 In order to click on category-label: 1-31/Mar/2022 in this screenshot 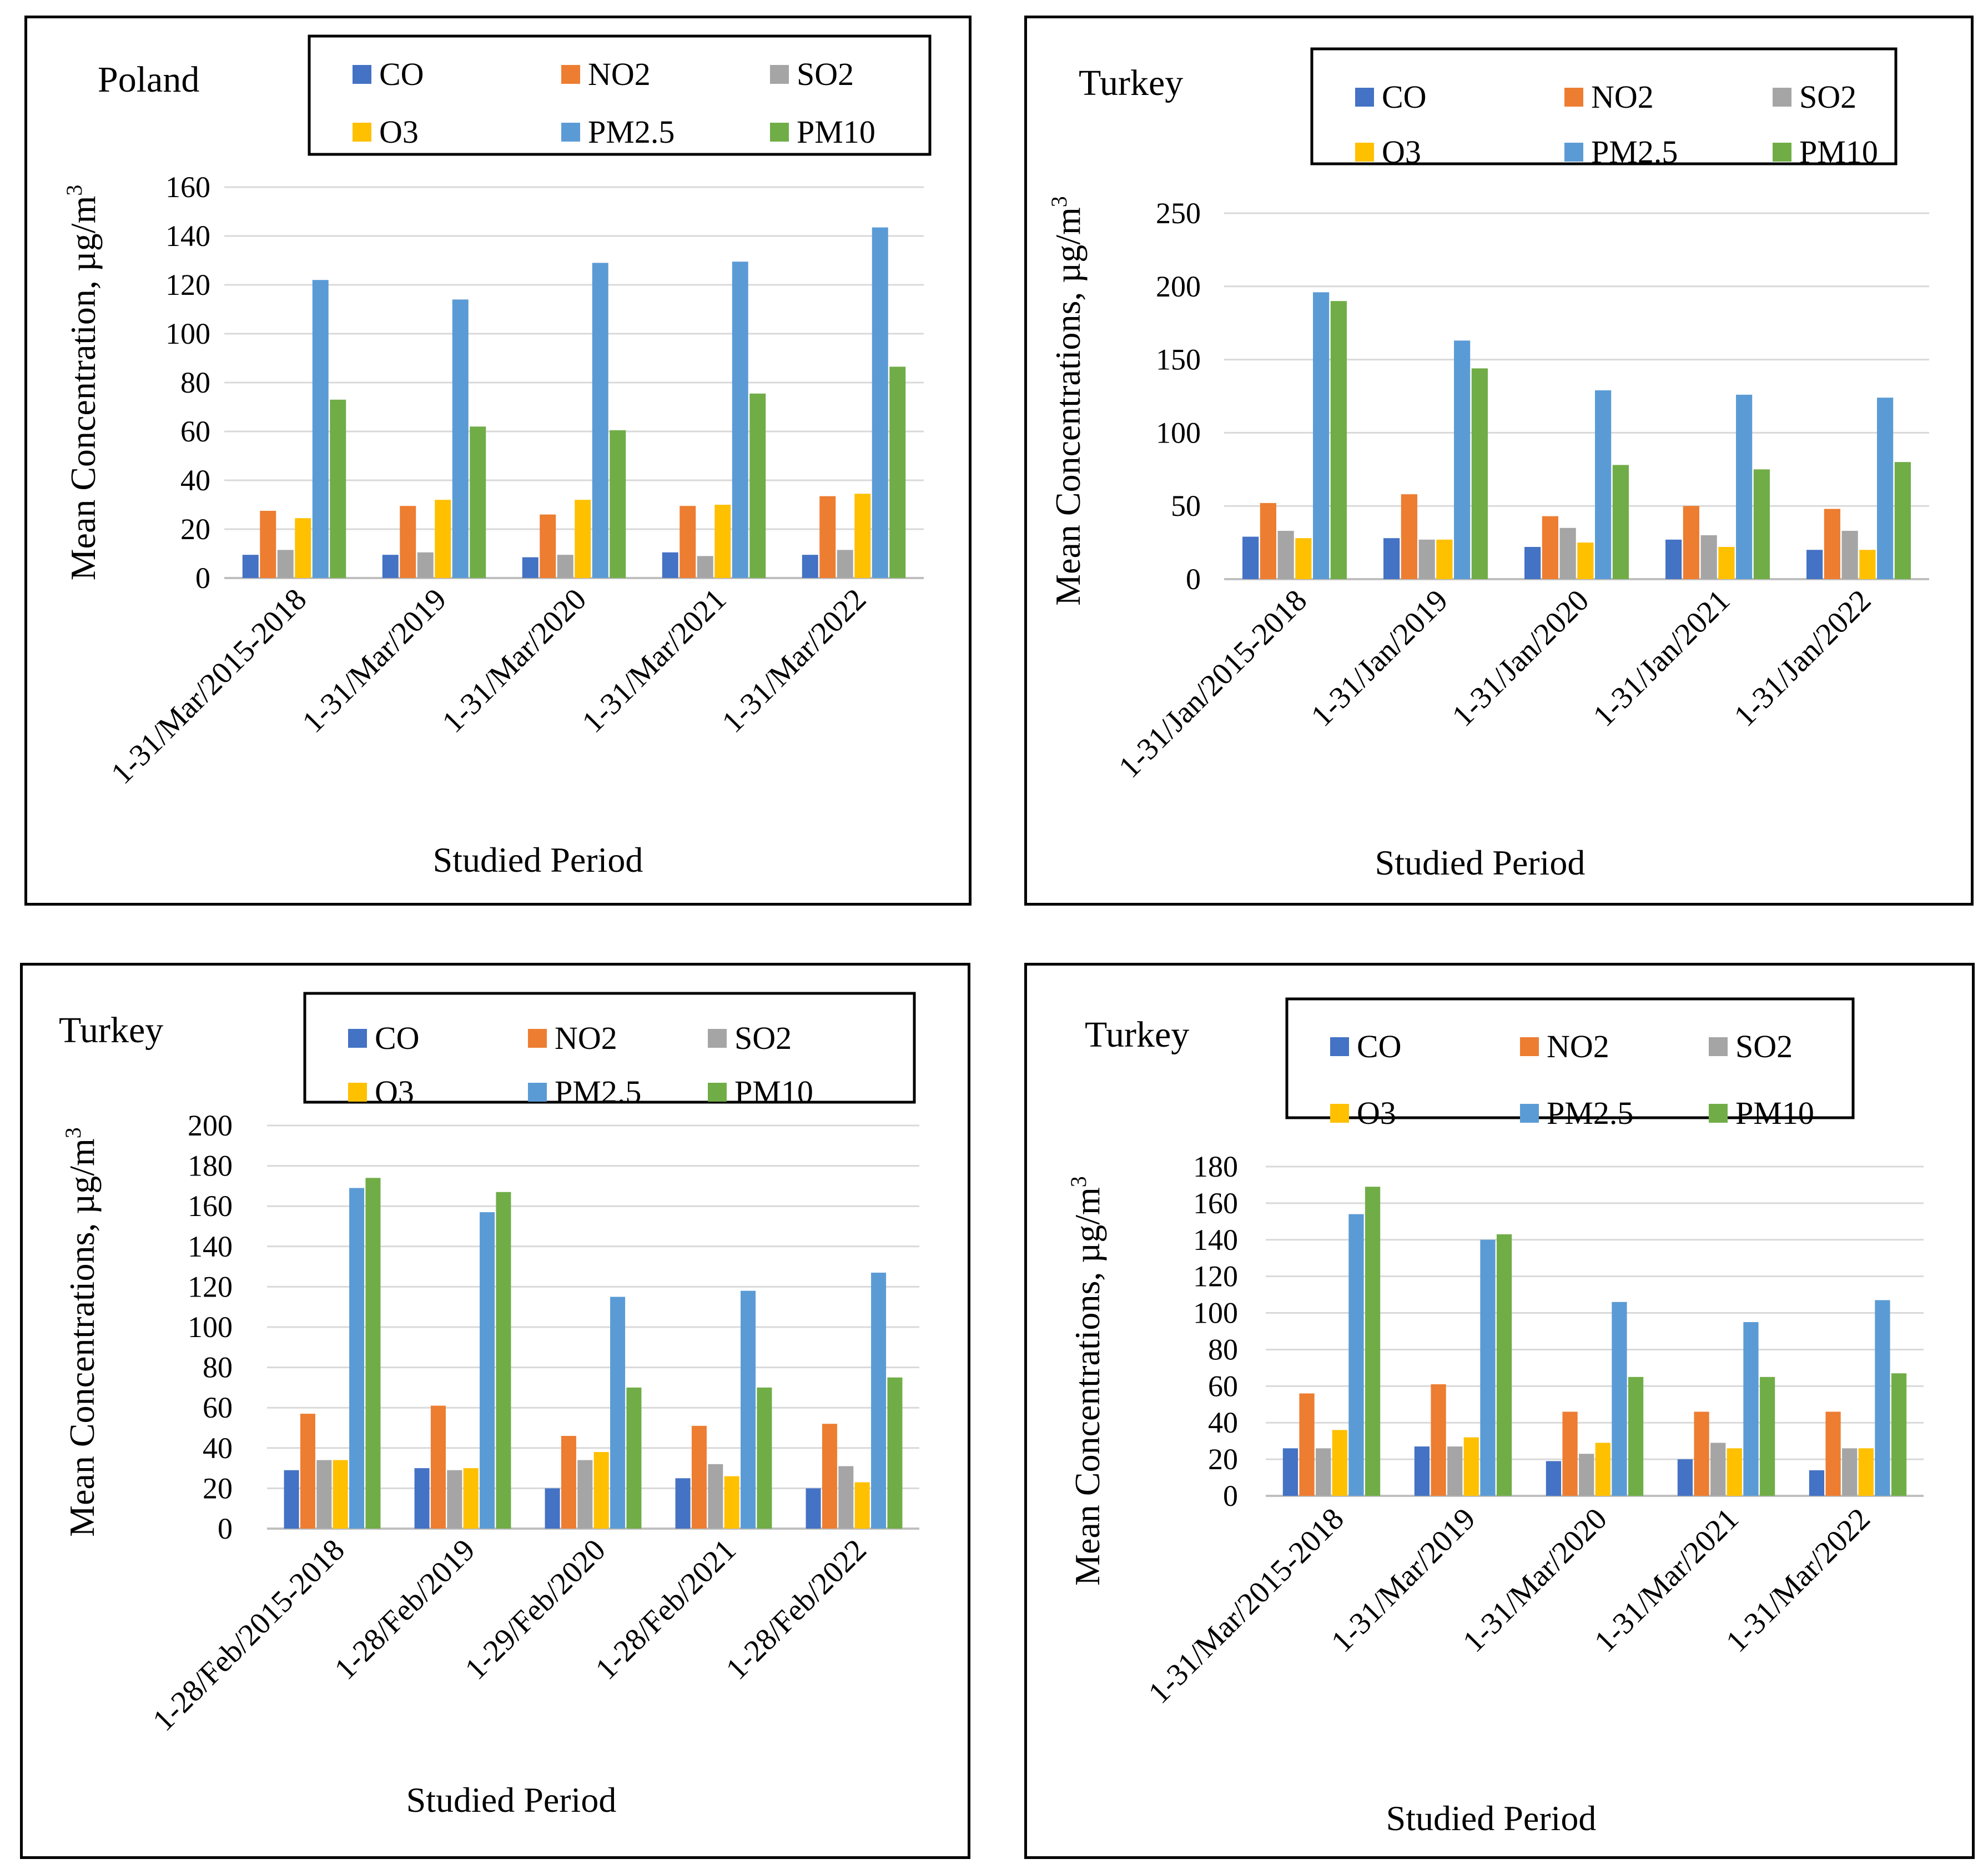, I will do `click(794, 661)`.